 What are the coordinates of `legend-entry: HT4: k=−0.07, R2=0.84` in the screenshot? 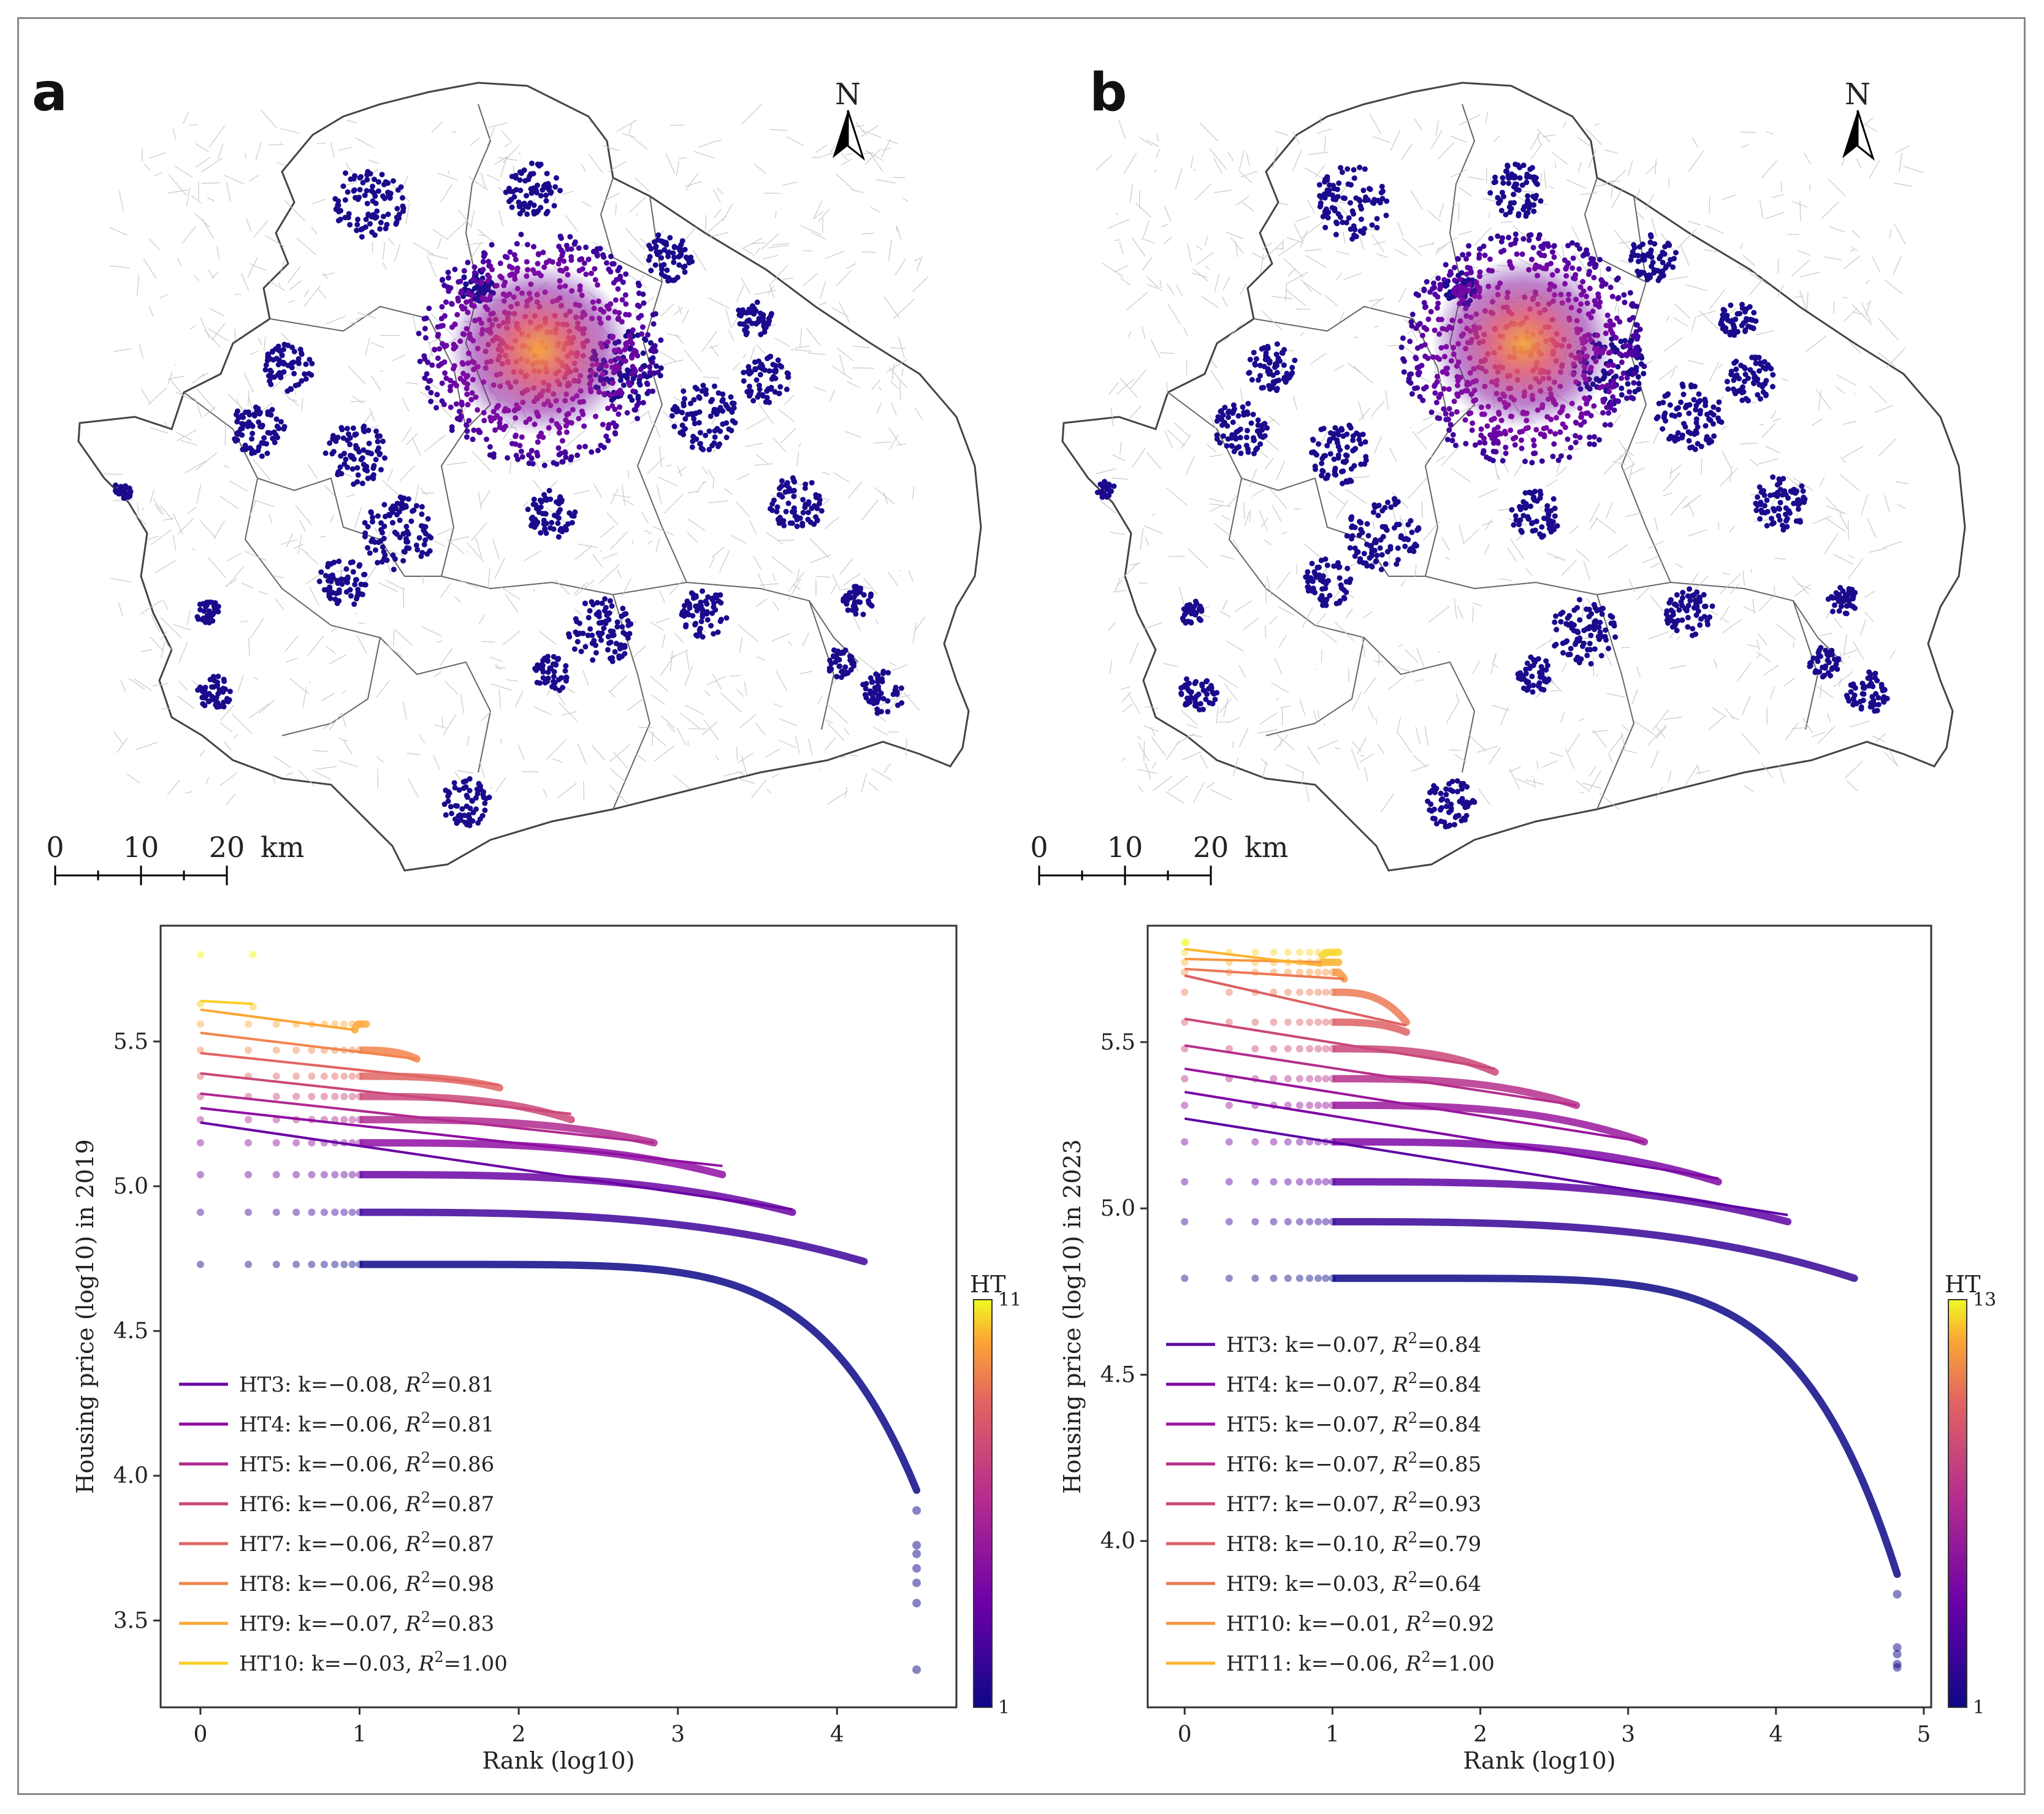 It's located at (1353, 1383).